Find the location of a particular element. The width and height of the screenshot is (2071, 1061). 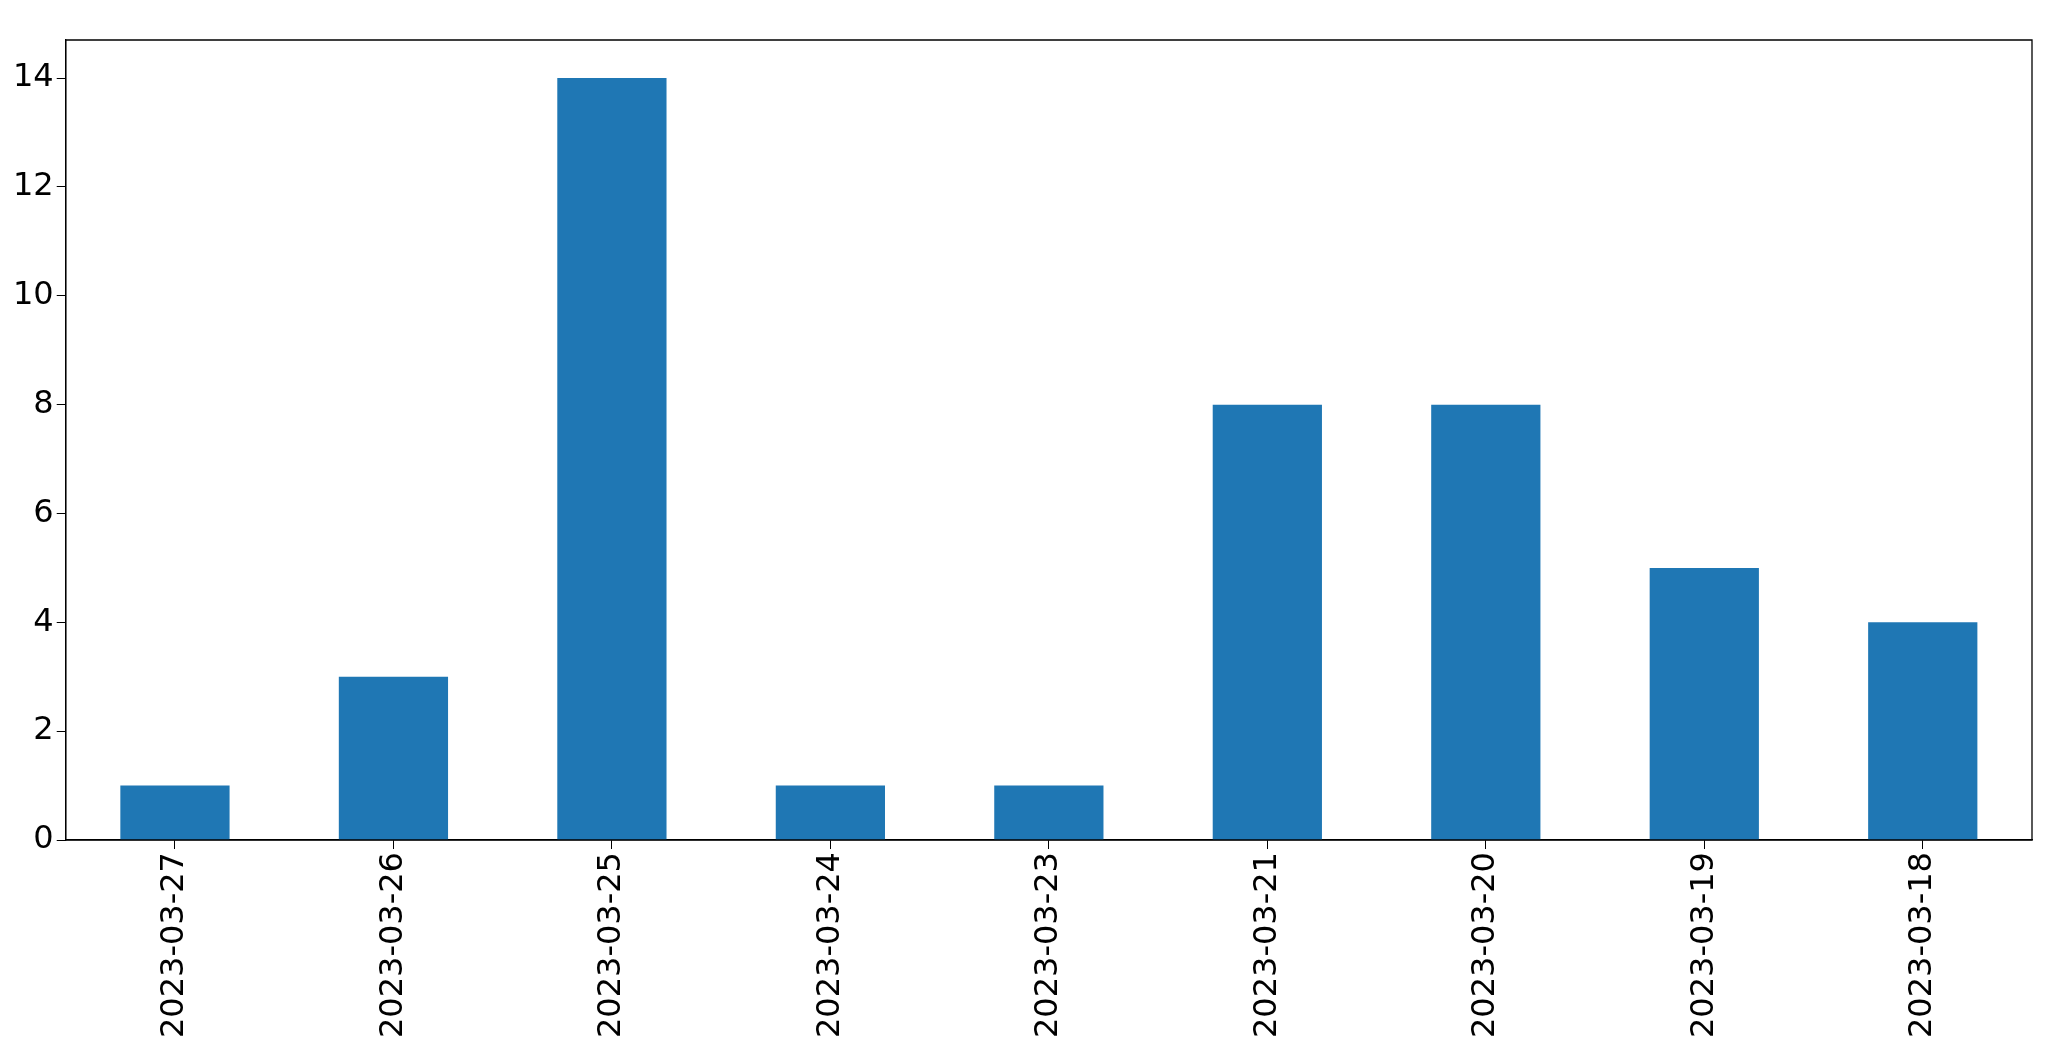

x-tick-label: 2023-03-18 is located at coordinates (1920, 945).